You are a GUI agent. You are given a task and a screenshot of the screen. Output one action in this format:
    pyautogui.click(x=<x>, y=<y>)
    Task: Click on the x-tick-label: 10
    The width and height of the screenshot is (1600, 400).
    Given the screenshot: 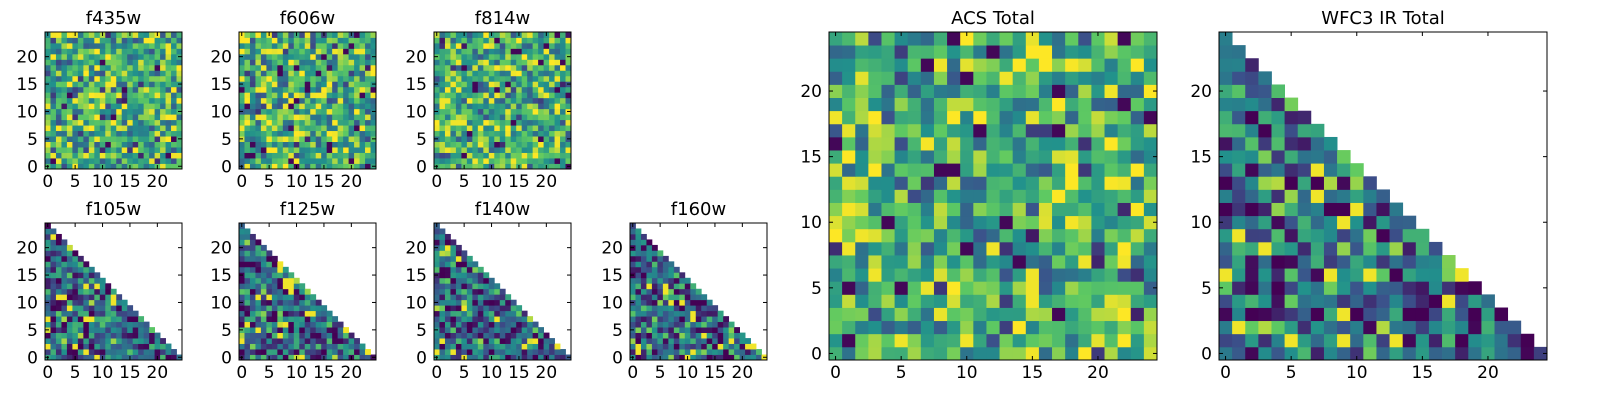 What is the action you would take?
    pyautogui.click(x=492, y=182)
    